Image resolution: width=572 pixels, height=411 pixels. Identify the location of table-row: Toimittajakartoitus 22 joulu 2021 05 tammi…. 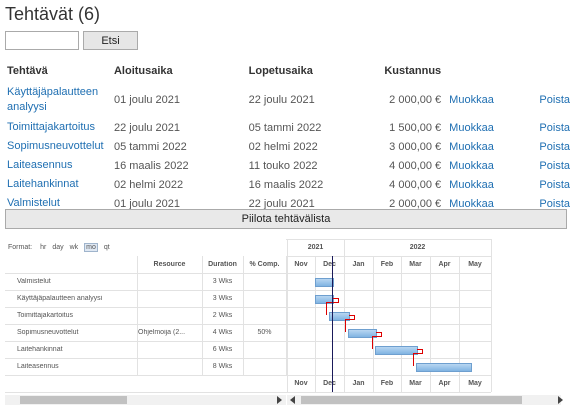
(288, 127).